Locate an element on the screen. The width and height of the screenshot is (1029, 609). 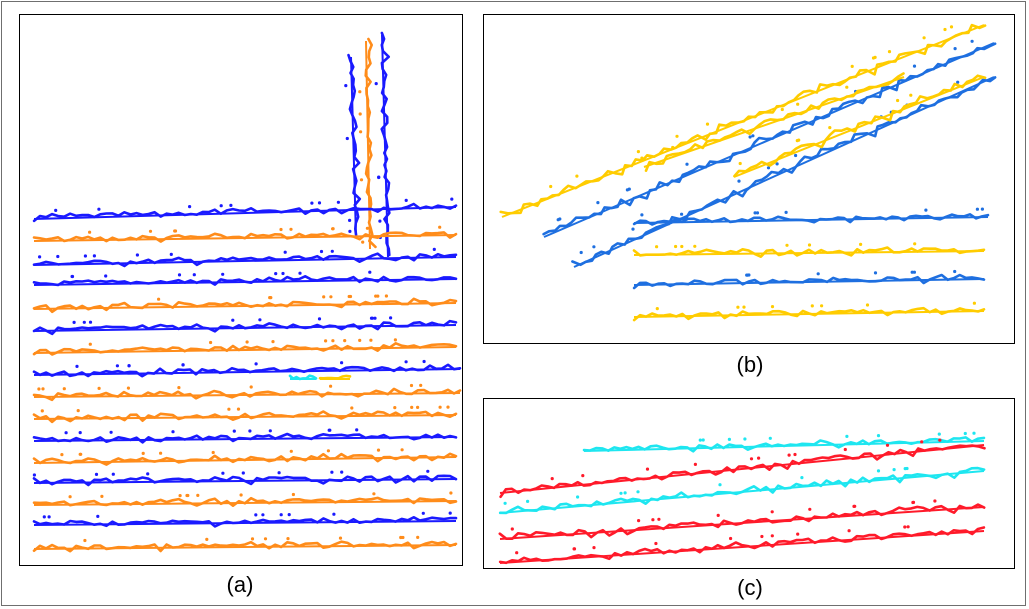
handwriting-sample-c is located at coordinates (742, 498).